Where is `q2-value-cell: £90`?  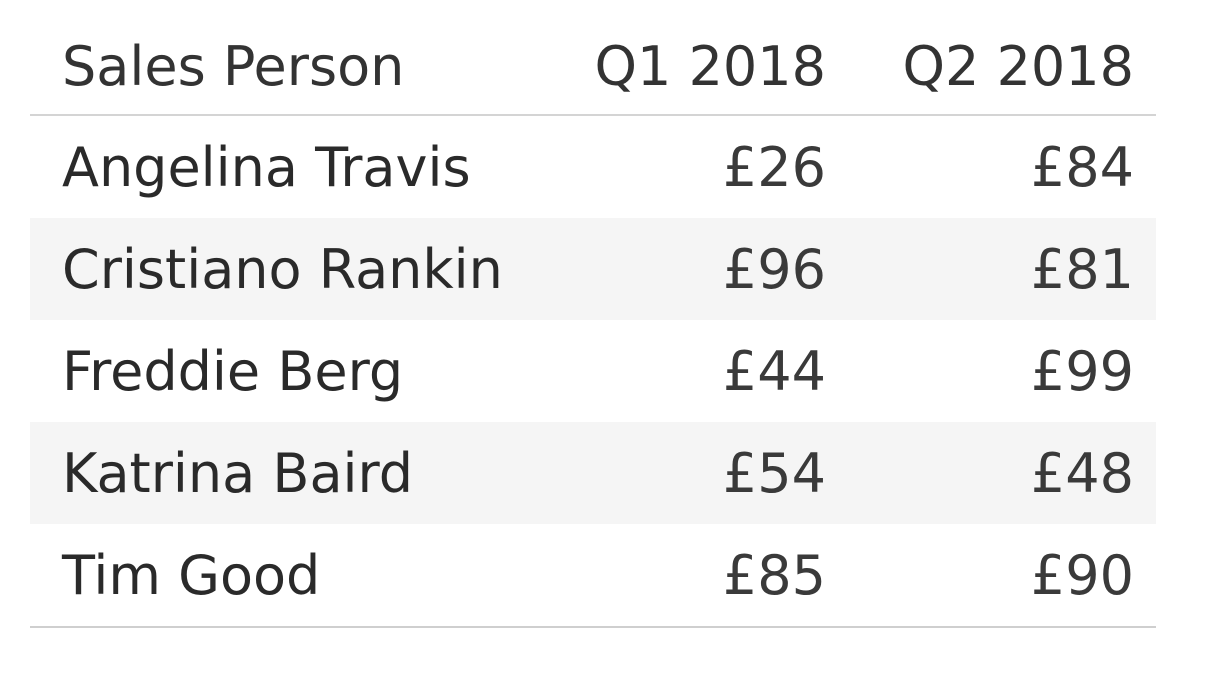
q2-value-cell: £90 is located at coordinates (1082, 575).